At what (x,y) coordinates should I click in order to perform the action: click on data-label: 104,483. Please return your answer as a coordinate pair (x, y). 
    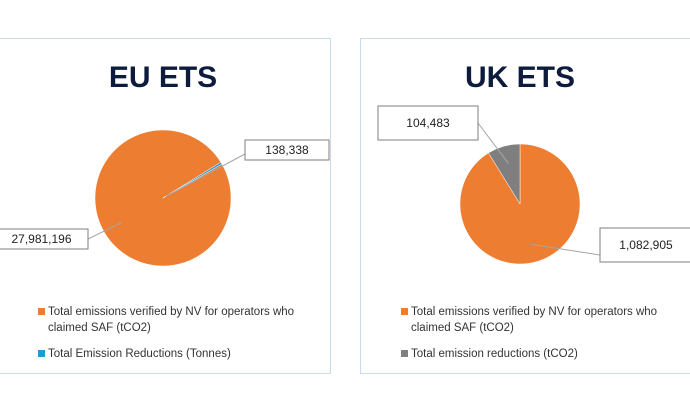
    Looking at the image, I should click on (428, 123).